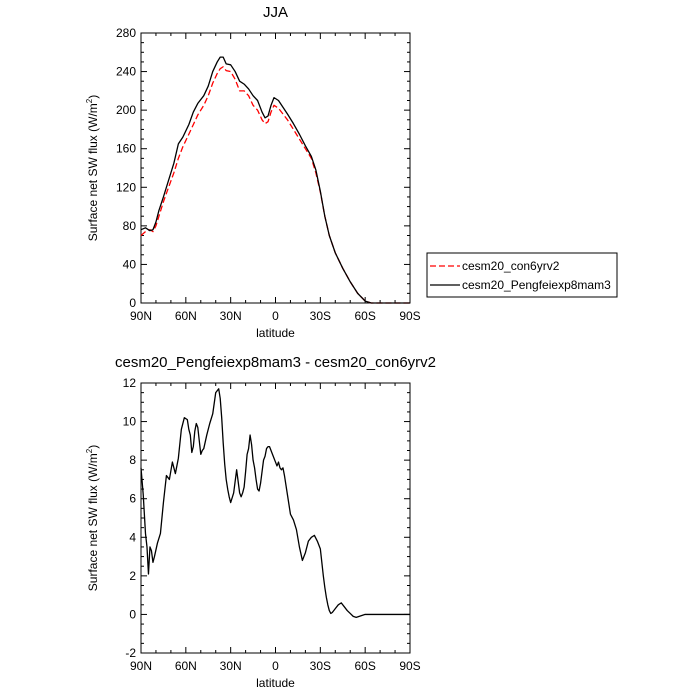 This screenshot has height=700, width=700. I want to click on legend-label-0: cesm20_con6yrv2, so click(511, 266).